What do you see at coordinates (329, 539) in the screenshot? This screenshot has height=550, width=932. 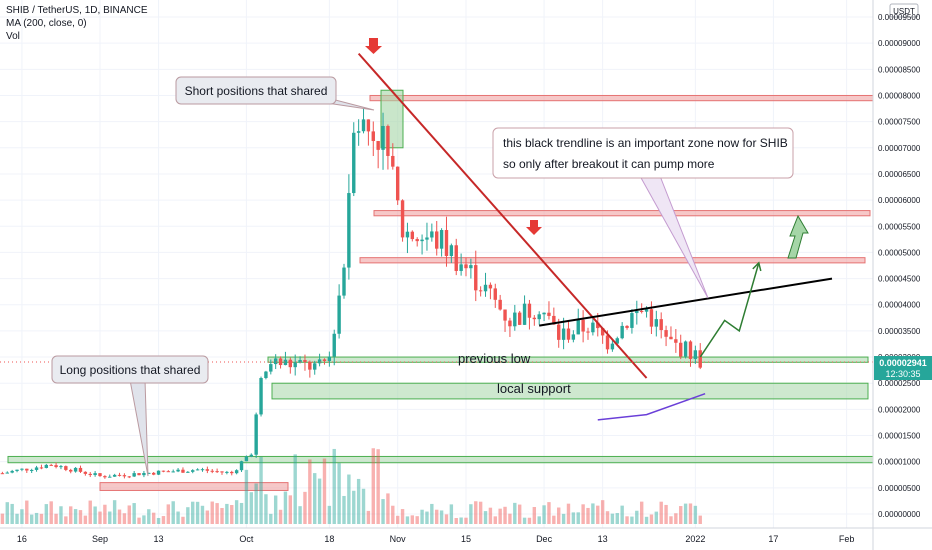 I see `time-tick-label: 18` at bounding box center [329, 539].